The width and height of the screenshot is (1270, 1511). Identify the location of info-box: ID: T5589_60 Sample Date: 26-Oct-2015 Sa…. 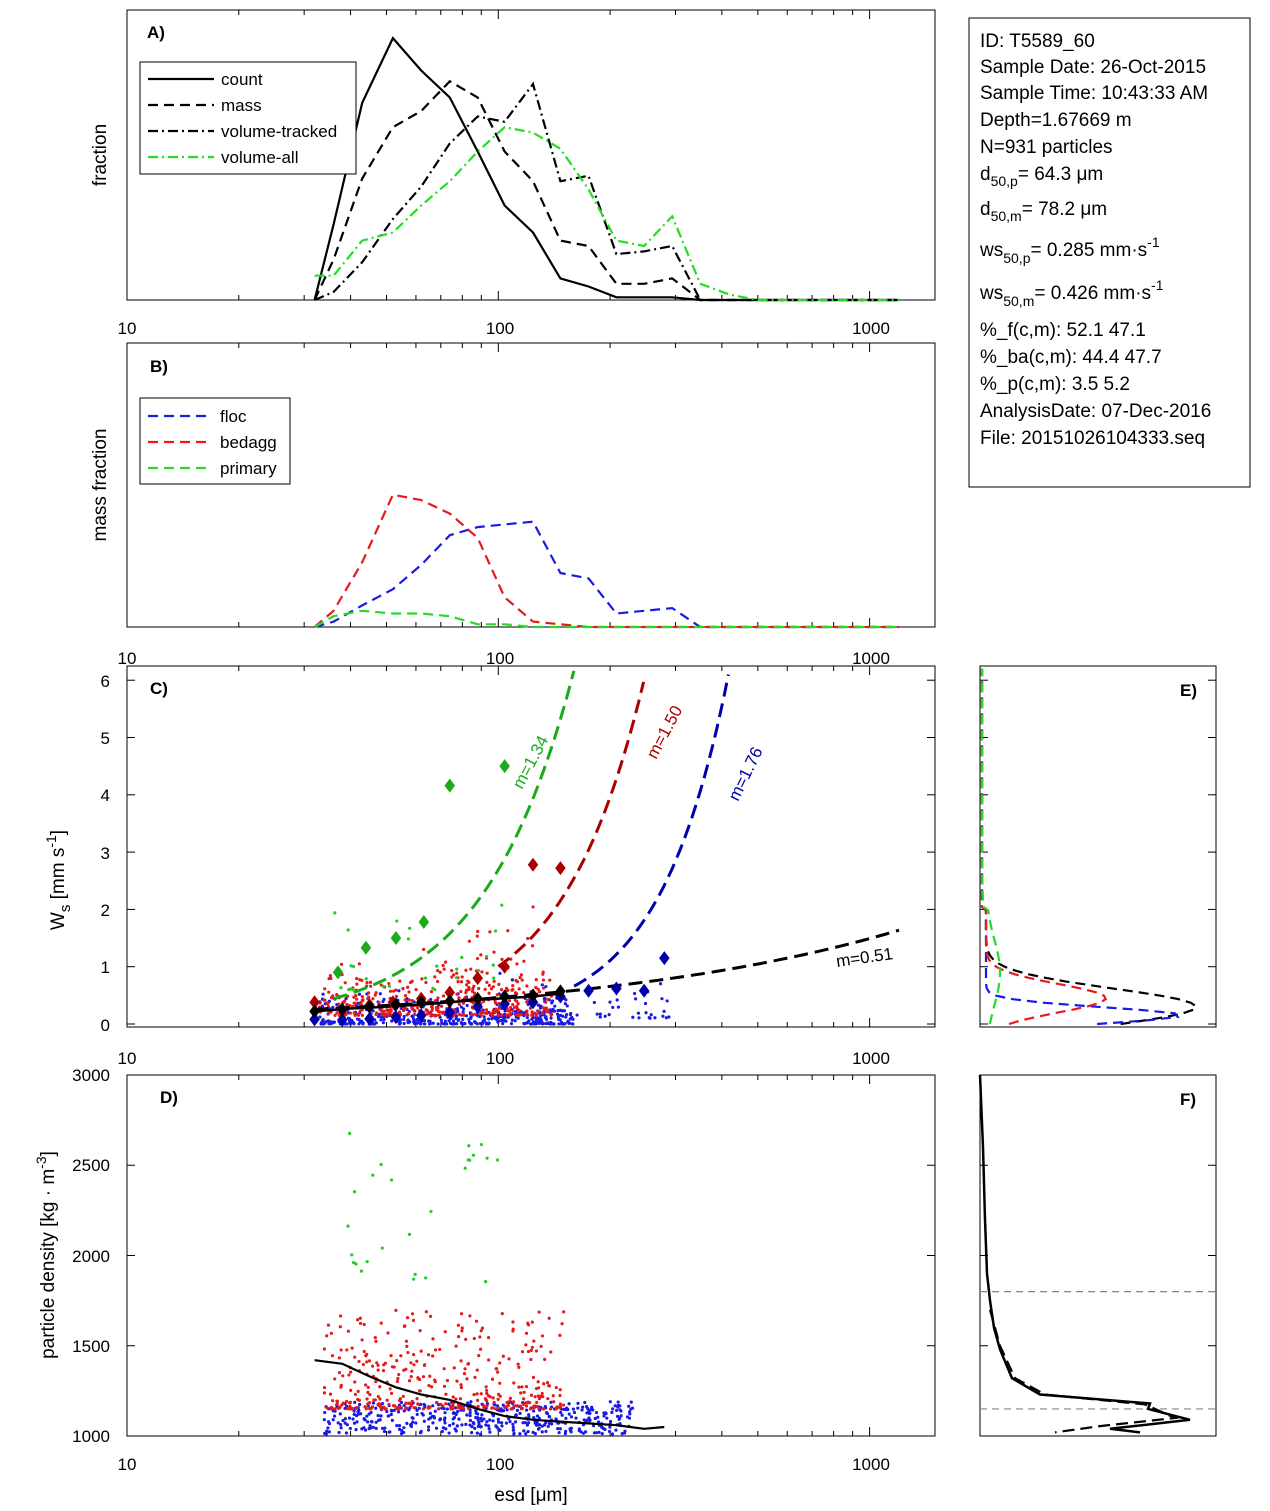
(1109, 252).